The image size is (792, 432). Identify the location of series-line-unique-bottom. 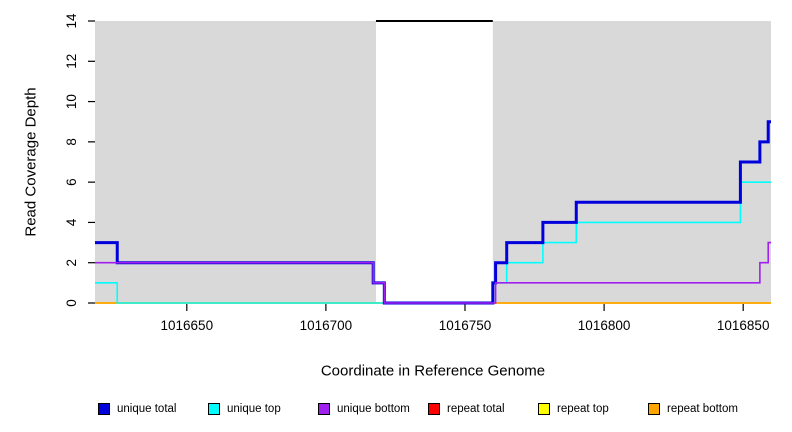
(433, 272).